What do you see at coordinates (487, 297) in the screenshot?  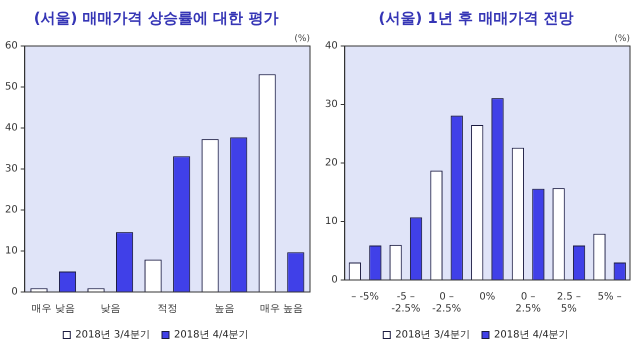 I see `x-tick-label: 0%` at bounding box center [487, 297].